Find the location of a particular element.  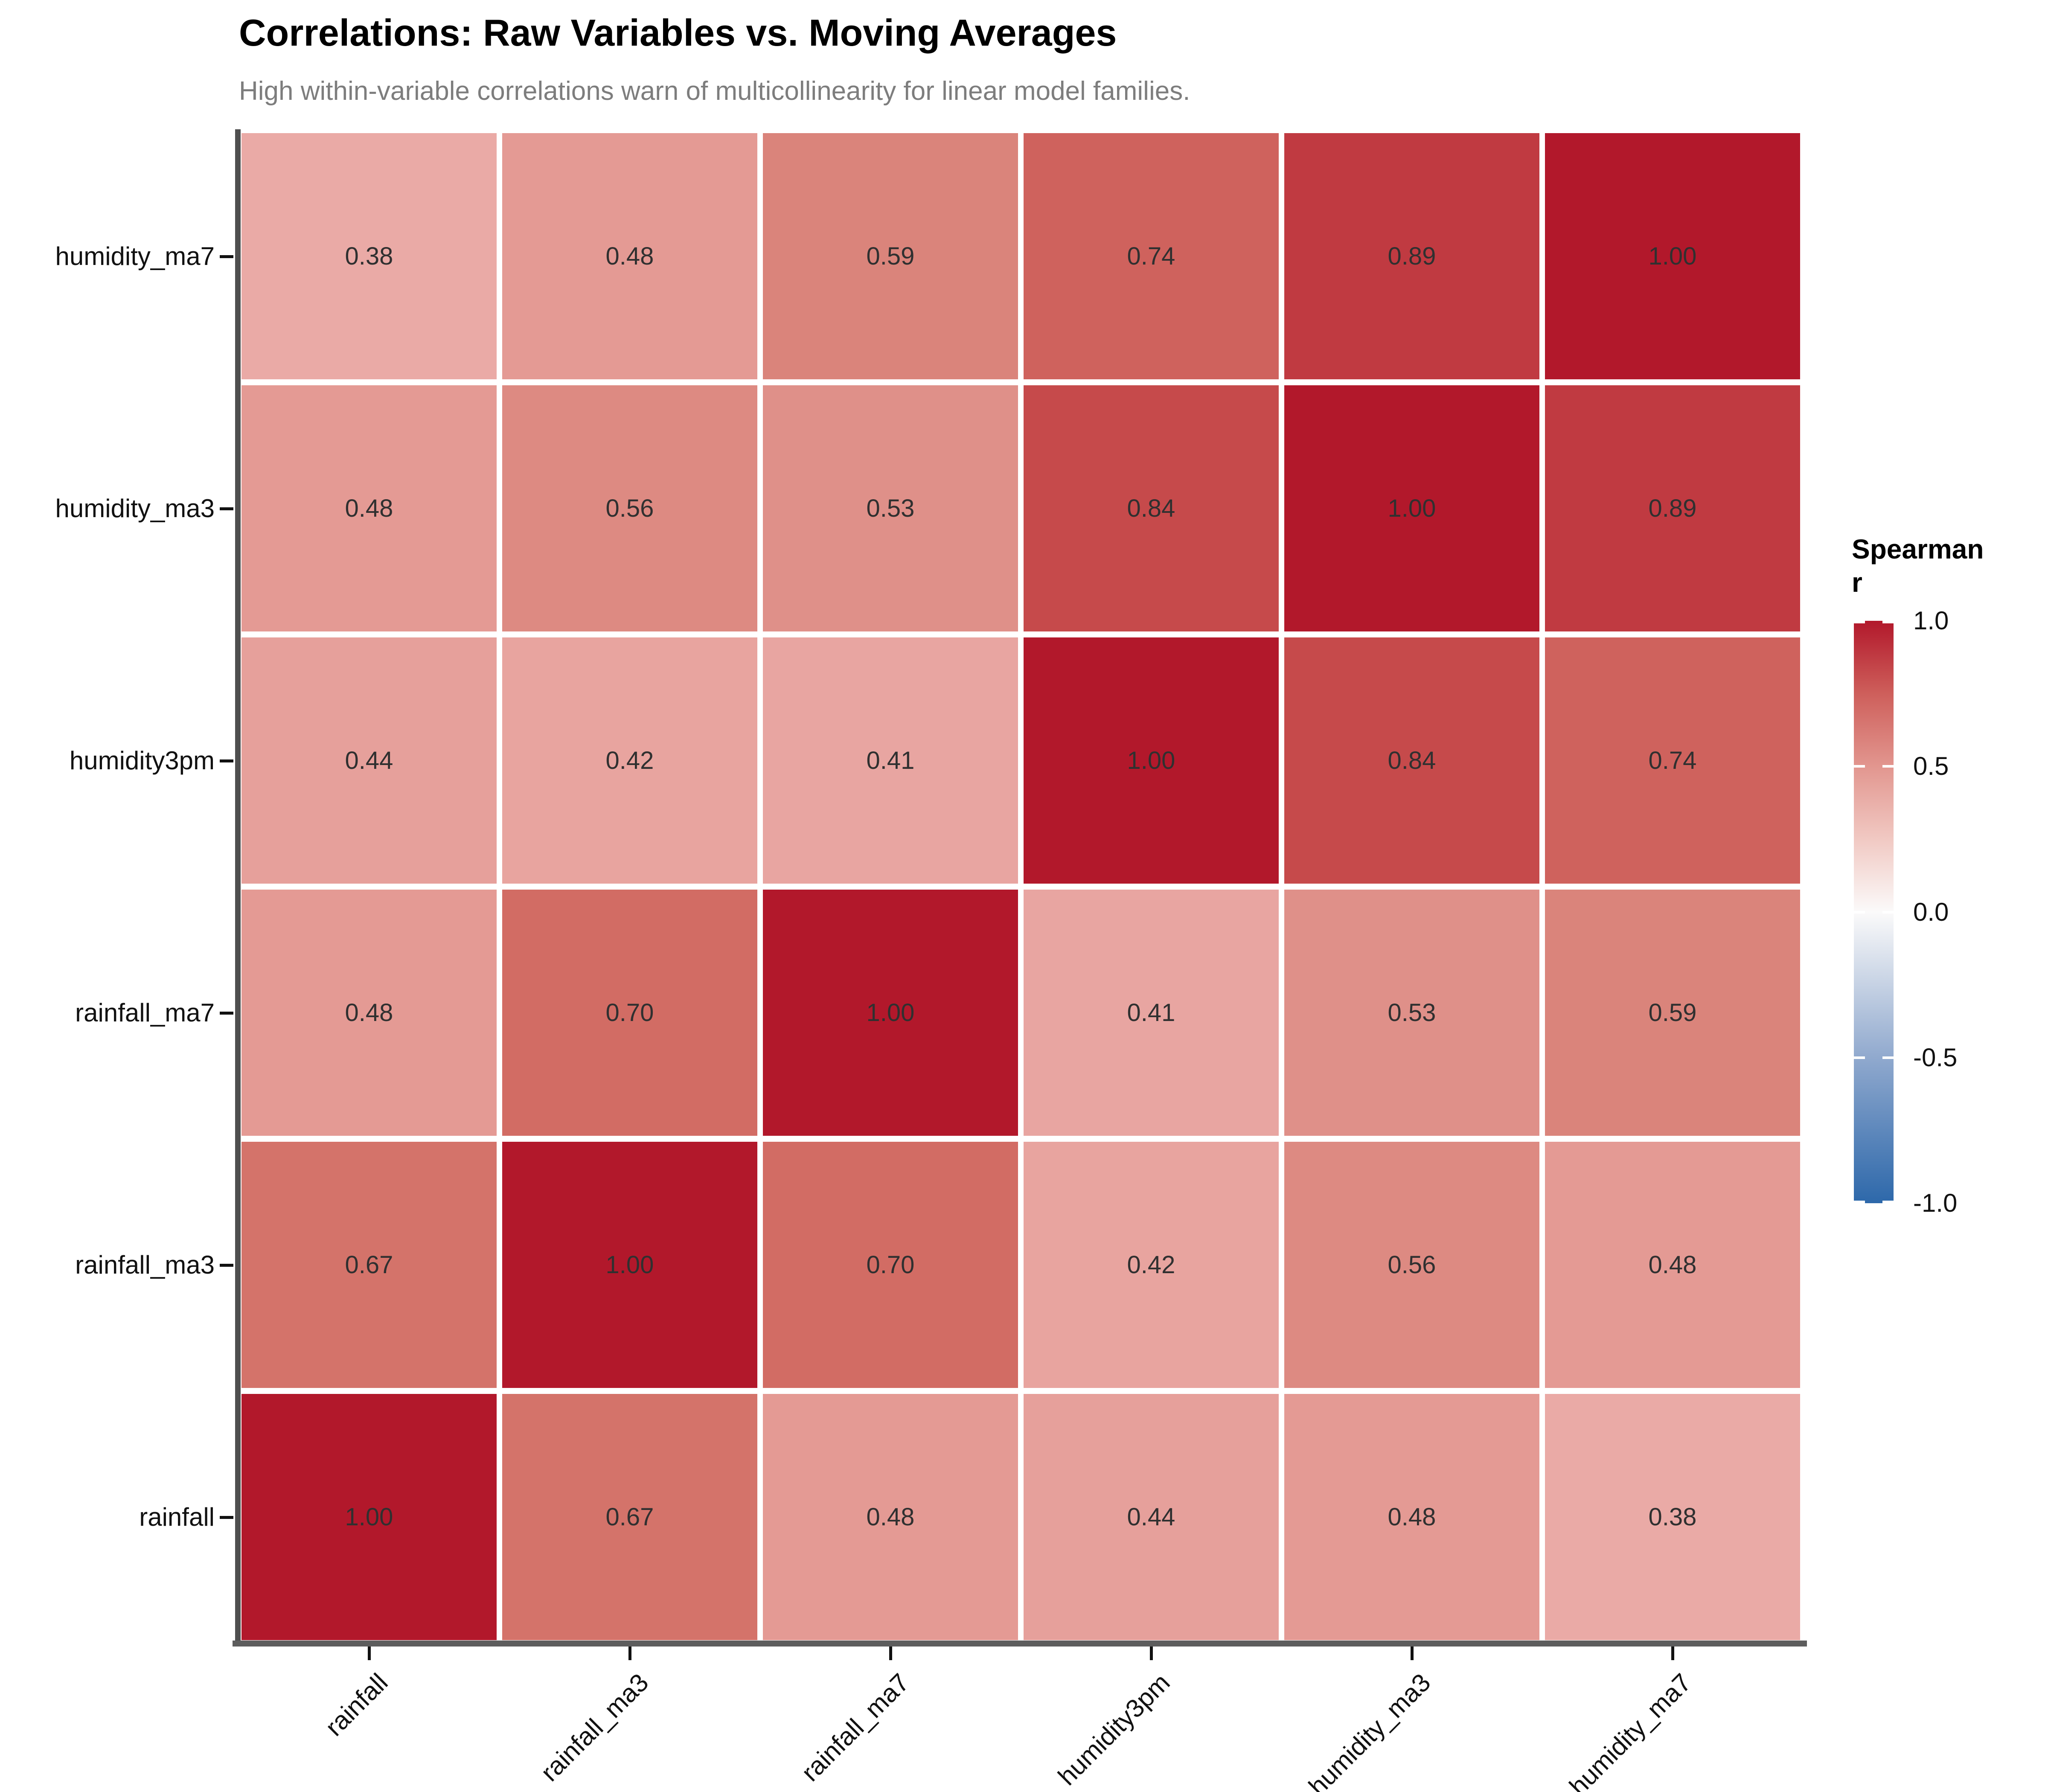

x-axis-label: rainfall_ma7 is located at coordinates (855, 1727).